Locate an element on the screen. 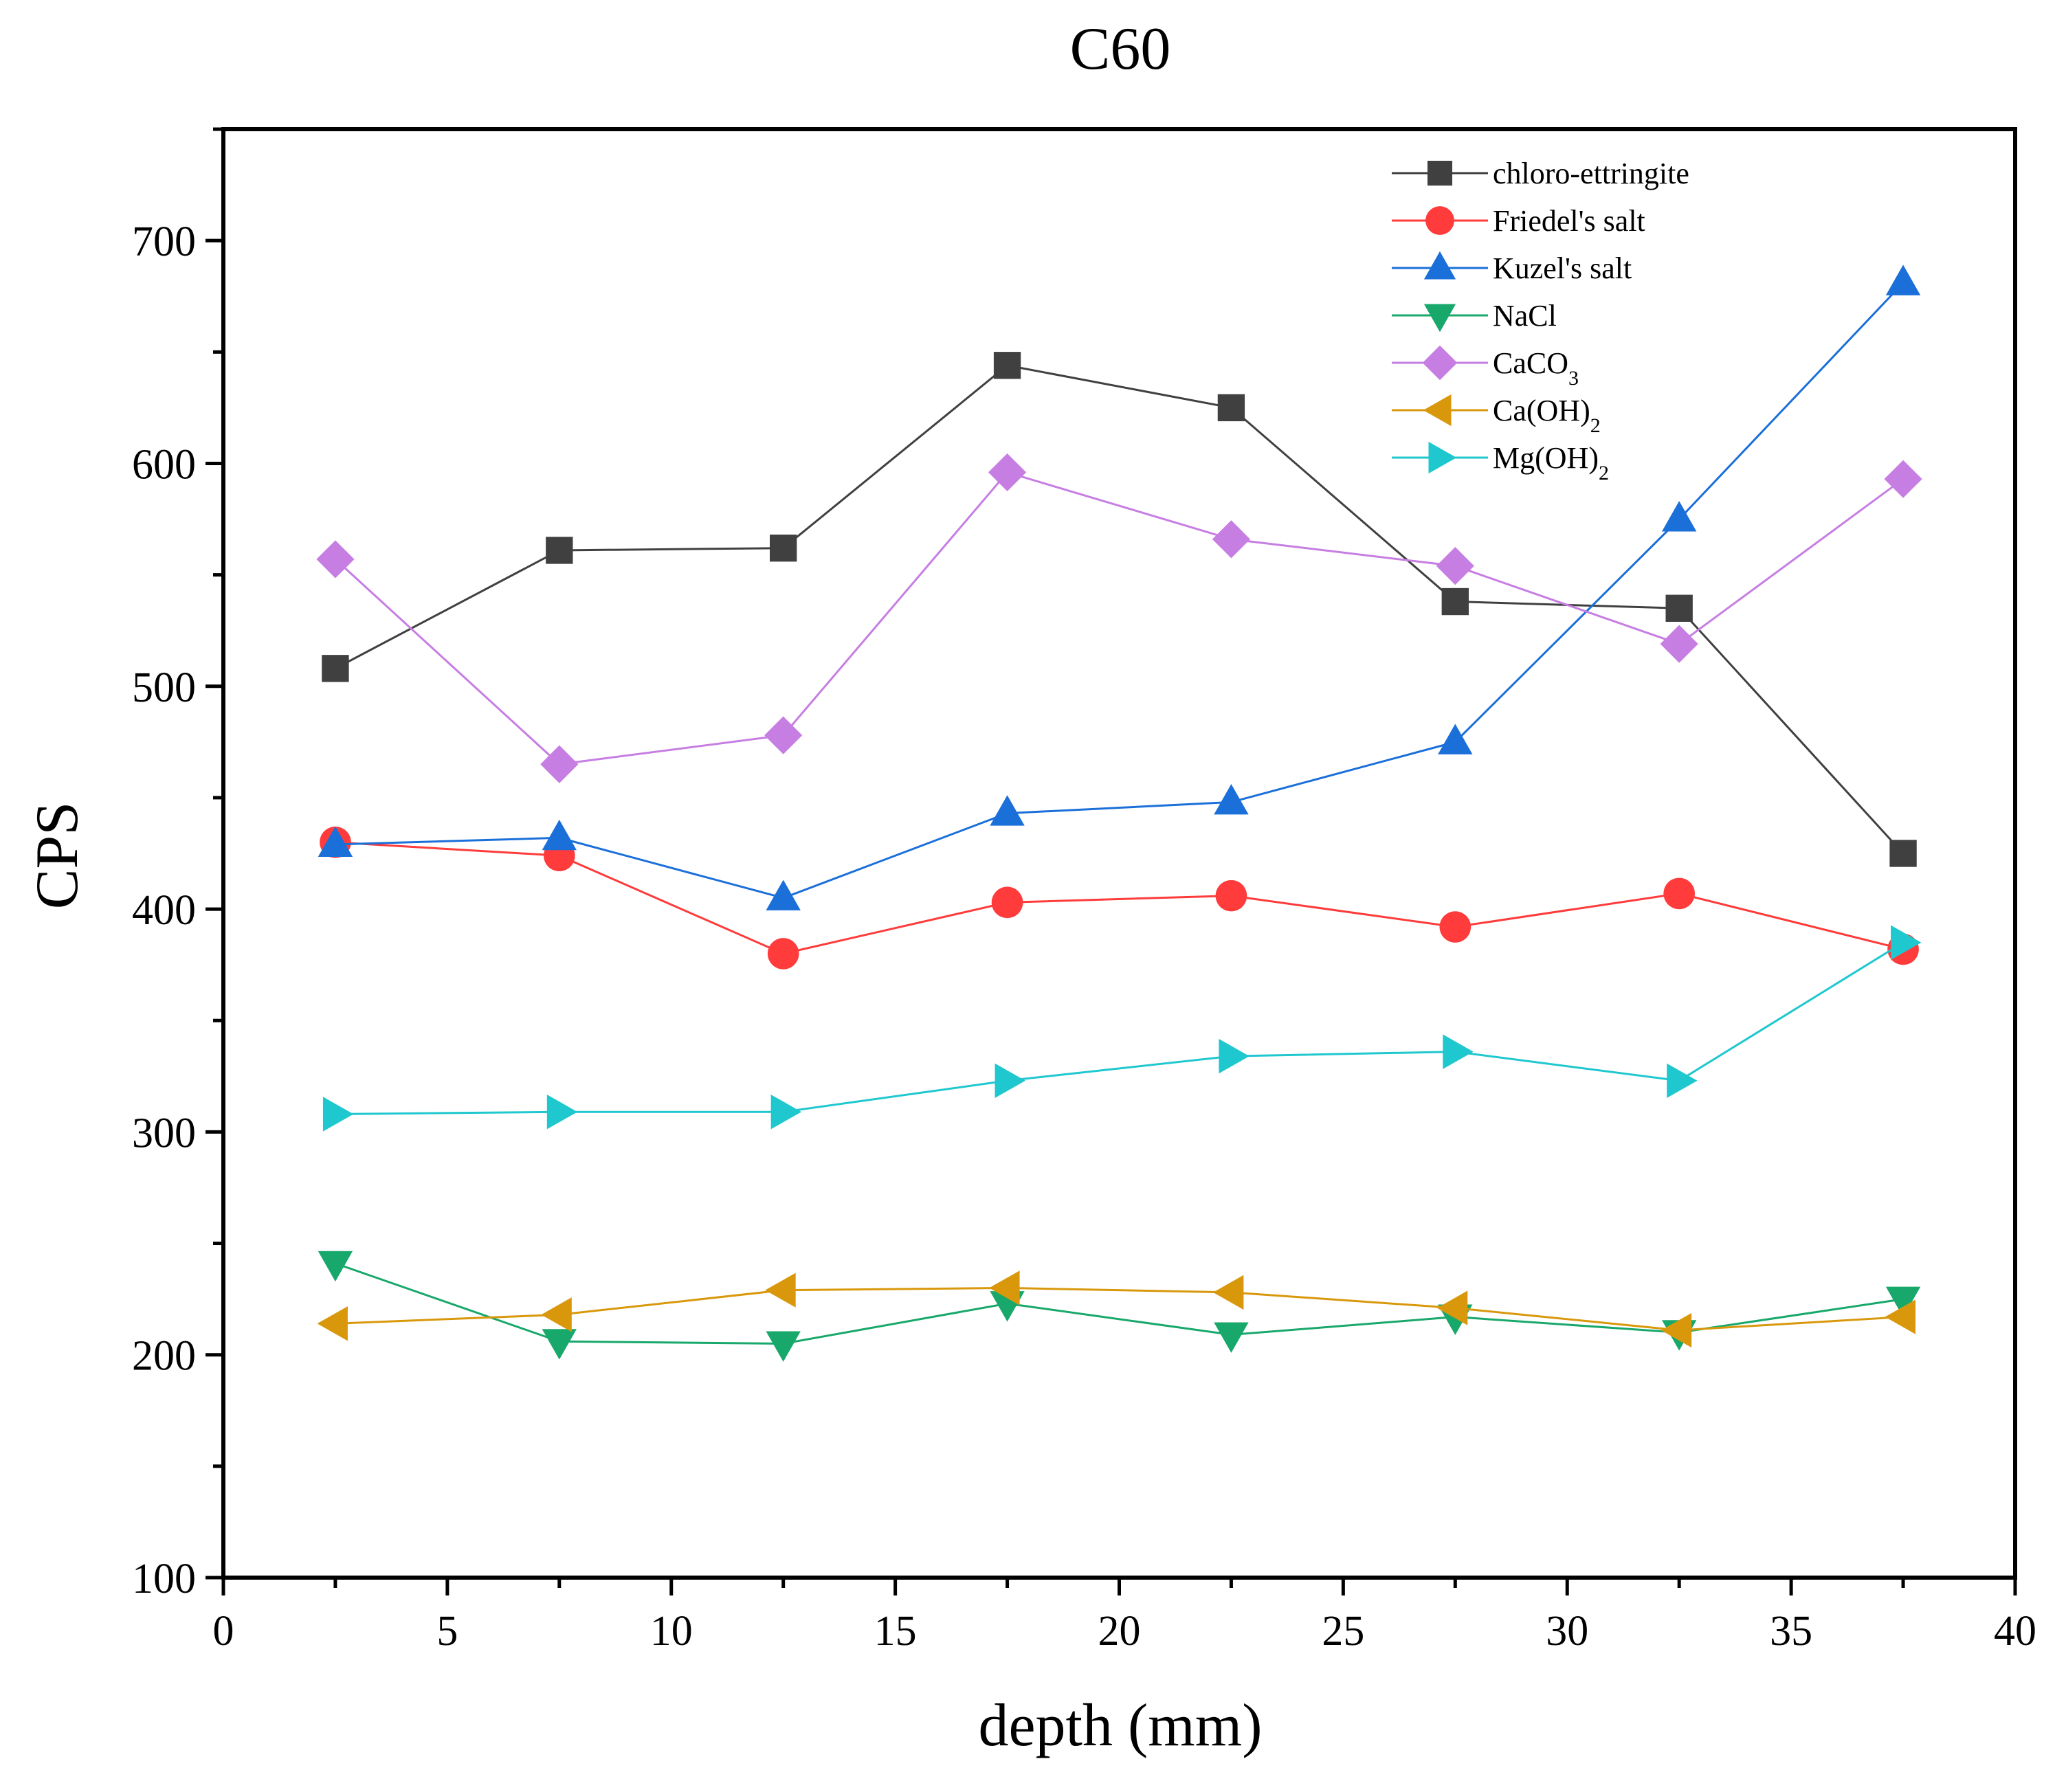 The height and width of the screenshot is (1792, 2055). legend-item: Ca(OH)2 is located at coordinates (1496, 415).